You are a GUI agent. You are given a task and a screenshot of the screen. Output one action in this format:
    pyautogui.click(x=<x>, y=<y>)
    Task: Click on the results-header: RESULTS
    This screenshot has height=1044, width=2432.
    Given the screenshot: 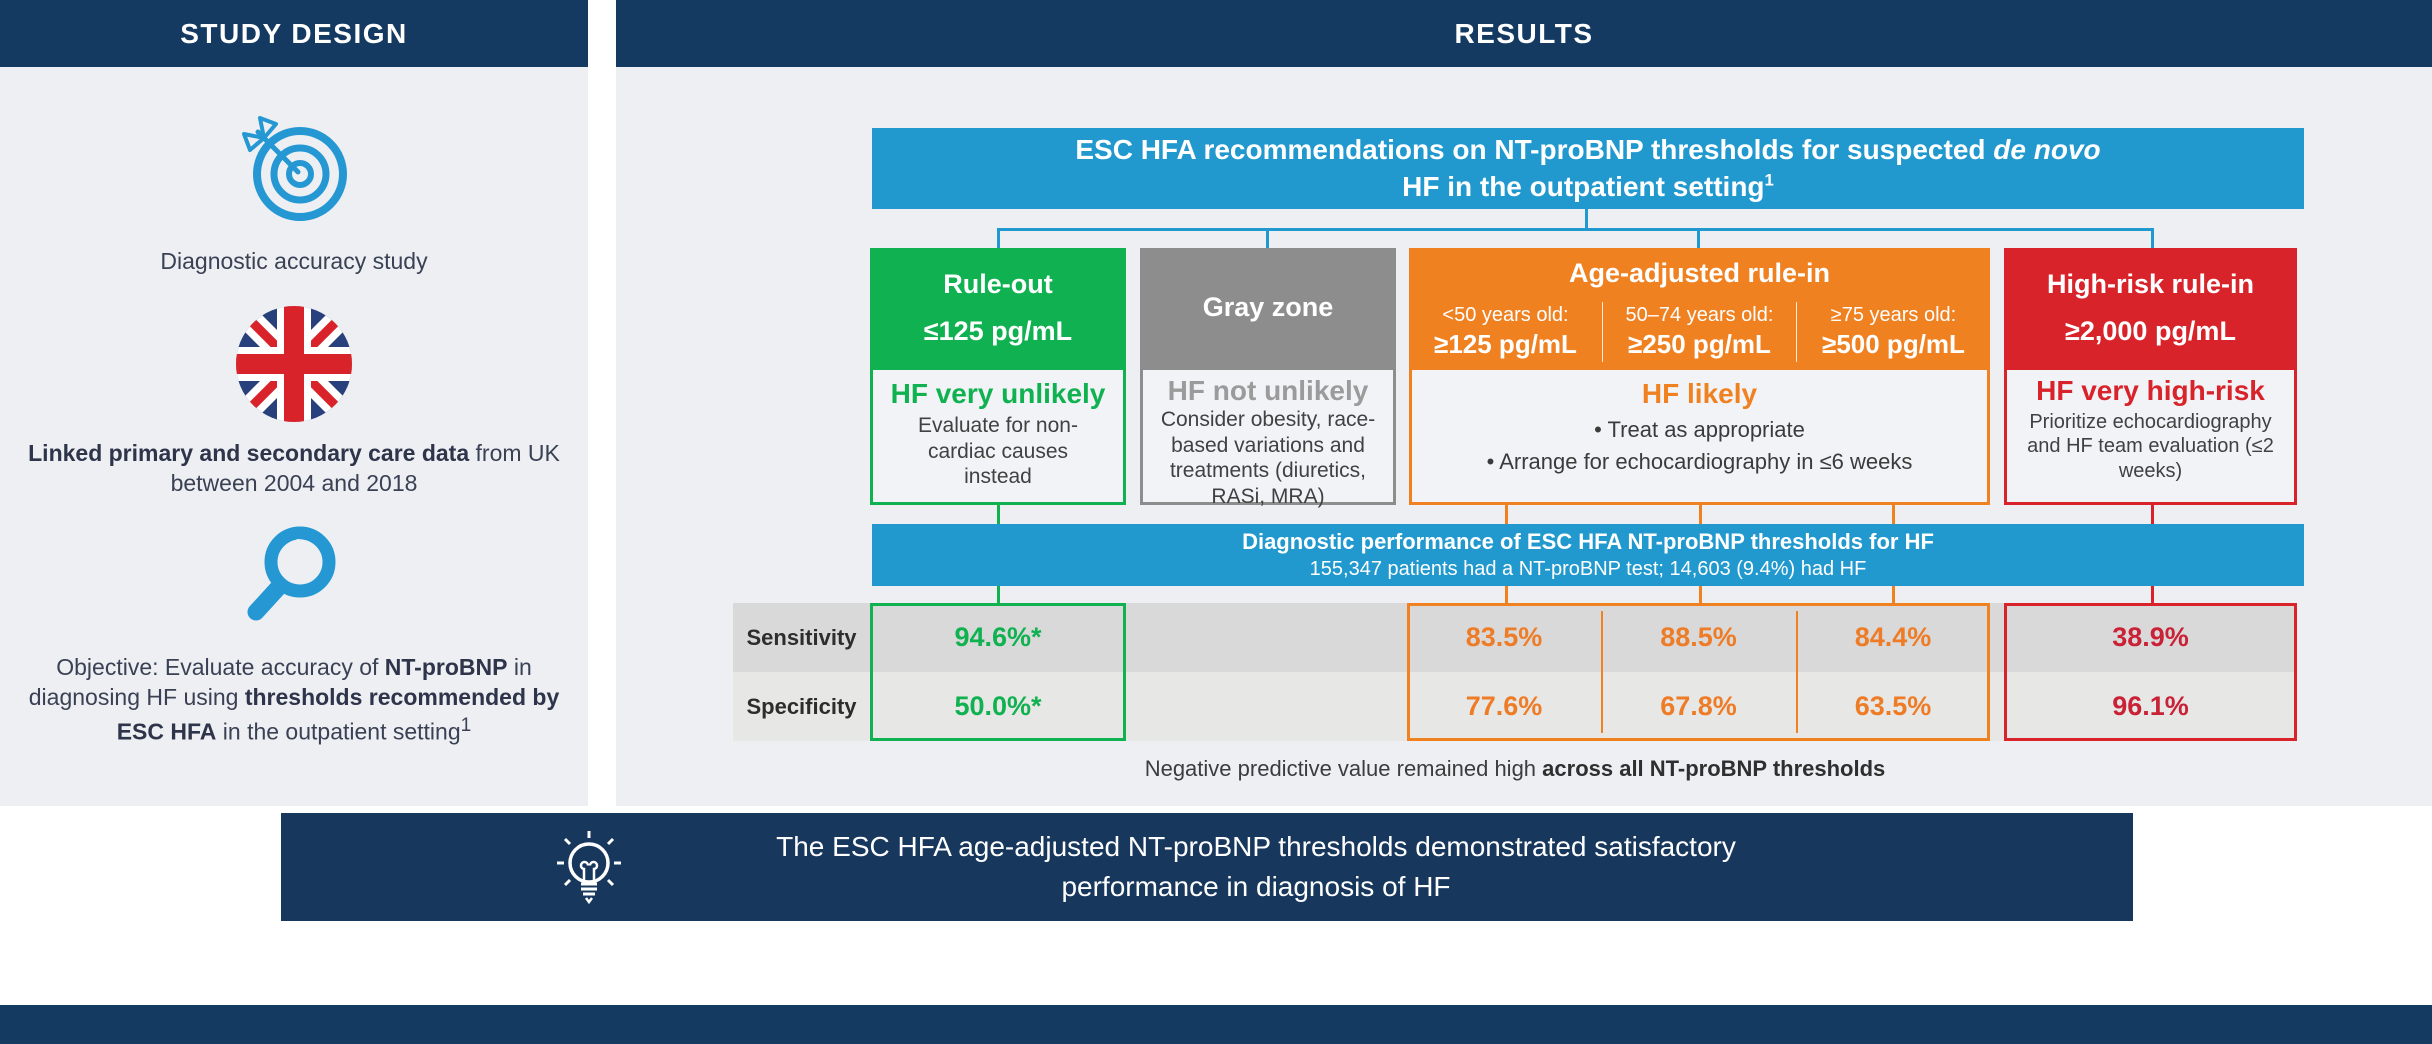 What is the action you would take?
    pyautogui.click(x=1524, y=33)
    